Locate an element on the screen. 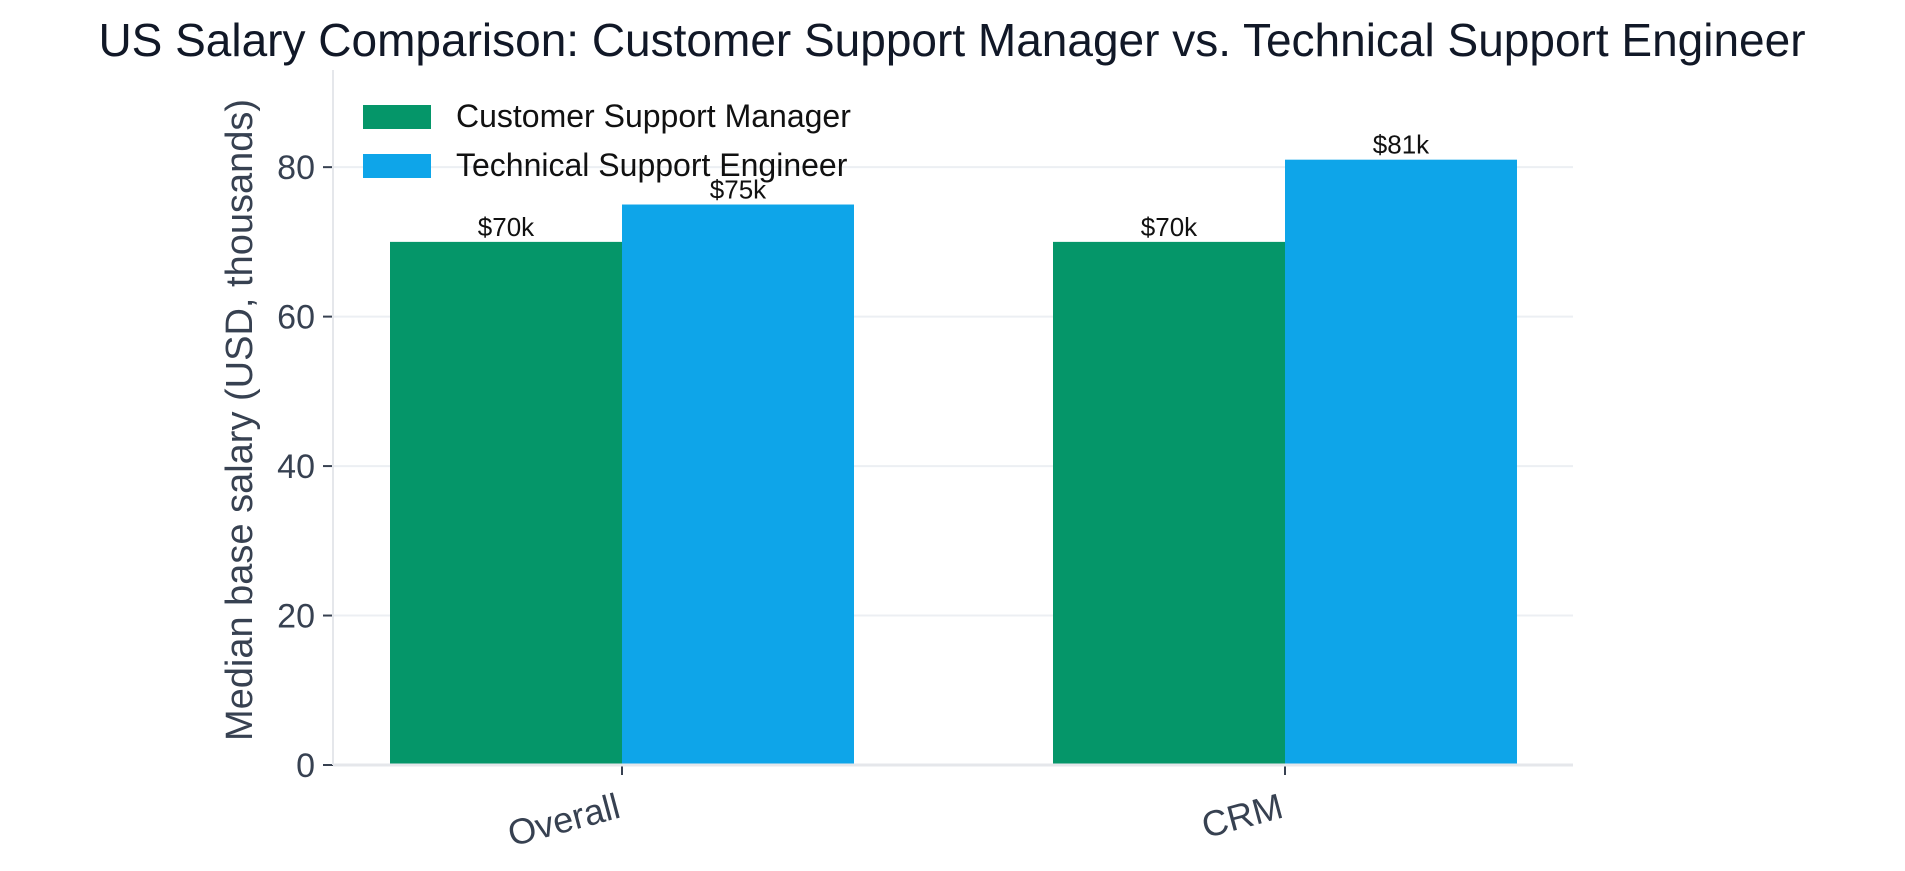 This screenshot has width=1905, height=871. y-axis-label: Median base salary (USD, thousands) is located at coordinates (240, 420).